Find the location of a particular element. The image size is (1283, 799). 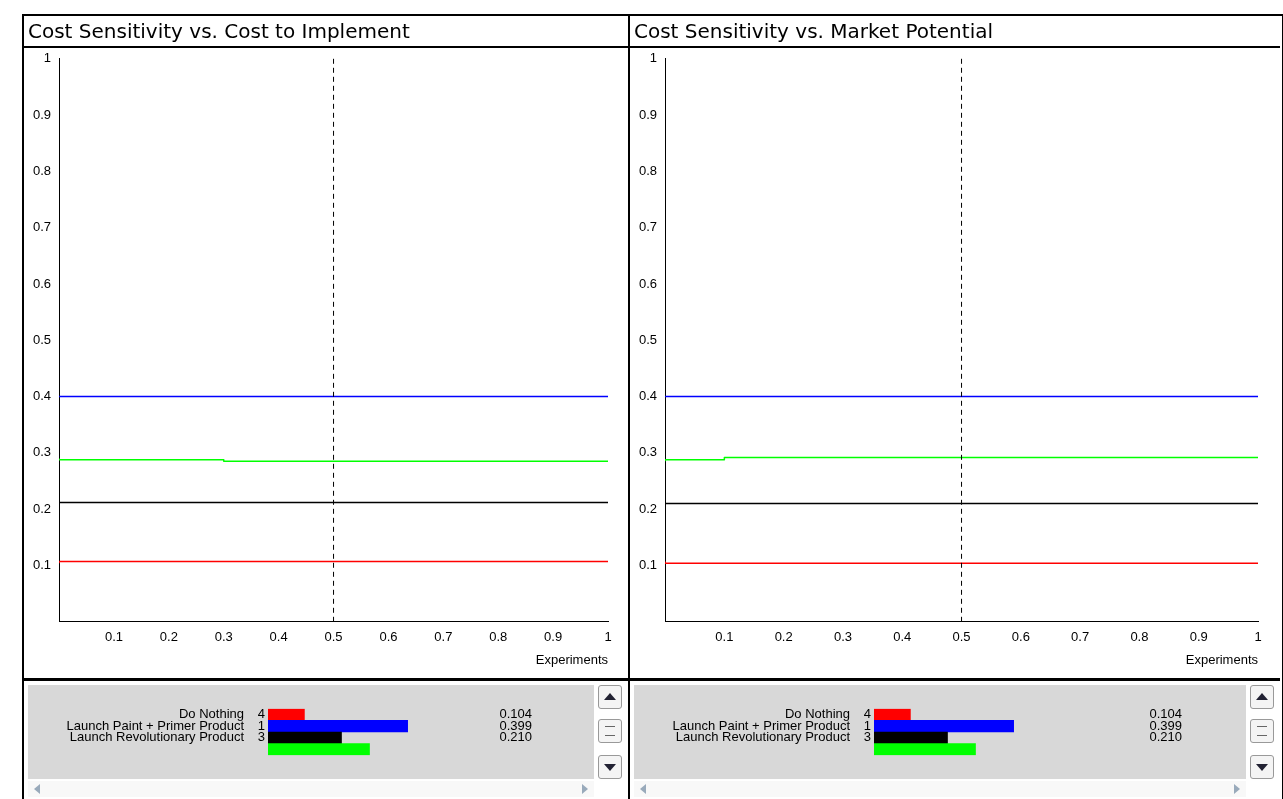

chart-title: Cost Sensitivity vs. Market Potential is located at coordinates (955, 32).